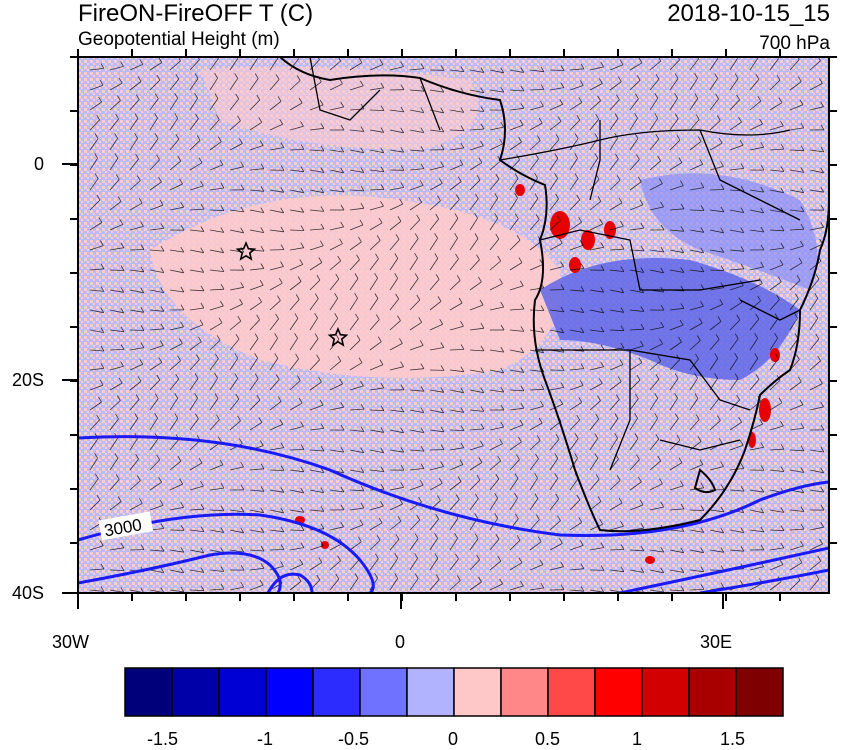 The image size is (850, 750). I want to click on colorbar-box, so click(289, 692).